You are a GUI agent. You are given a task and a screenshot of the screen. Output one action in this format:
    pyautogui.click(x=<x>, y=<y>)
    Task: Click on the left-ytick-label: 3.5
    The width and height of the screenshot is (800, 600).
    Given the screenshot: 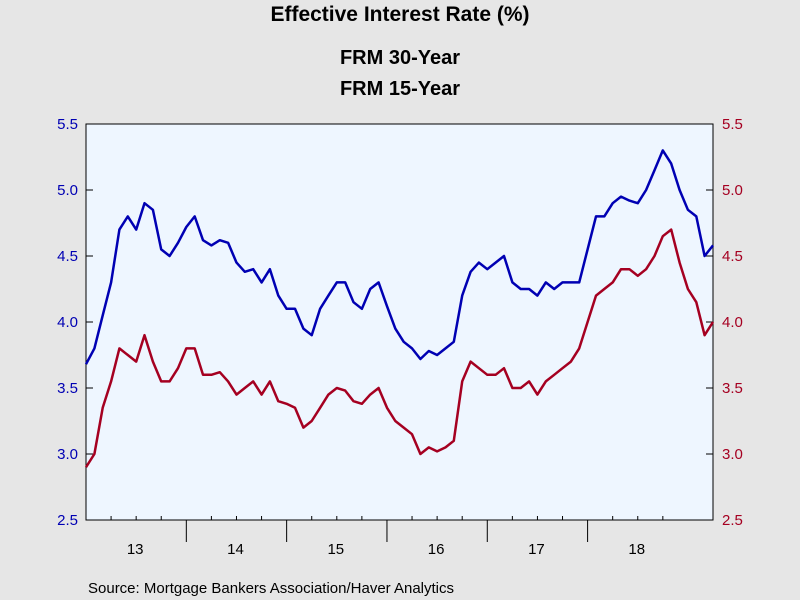 What is the action you would take?
    pyautogui.click(x=67, y=388)
    